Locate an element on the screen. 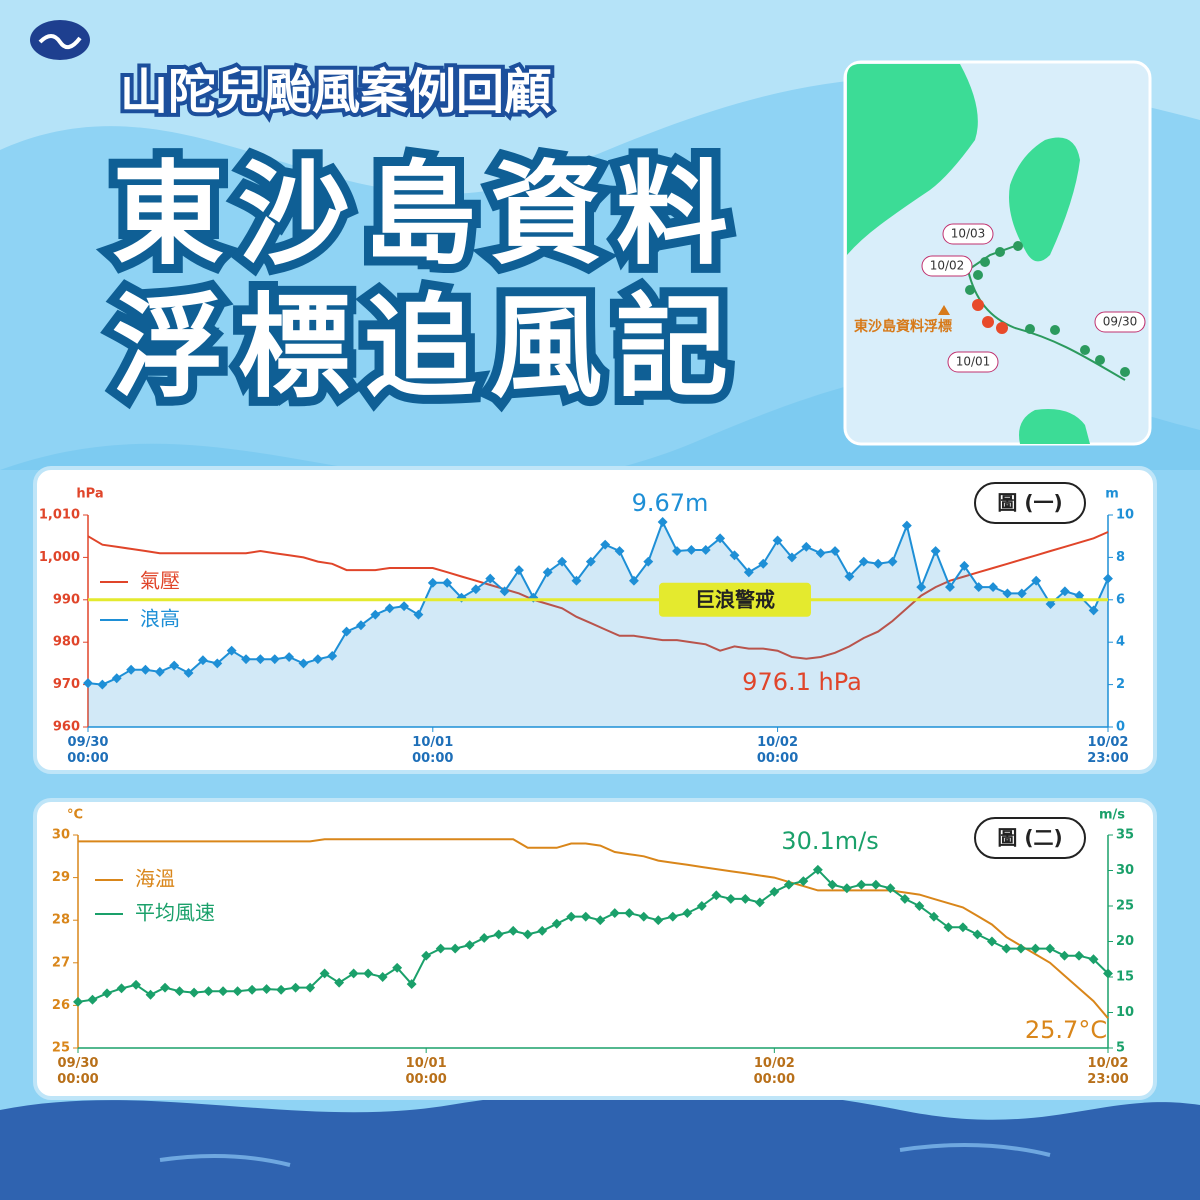  y-unit: °C is located at coordinates (75, 815).